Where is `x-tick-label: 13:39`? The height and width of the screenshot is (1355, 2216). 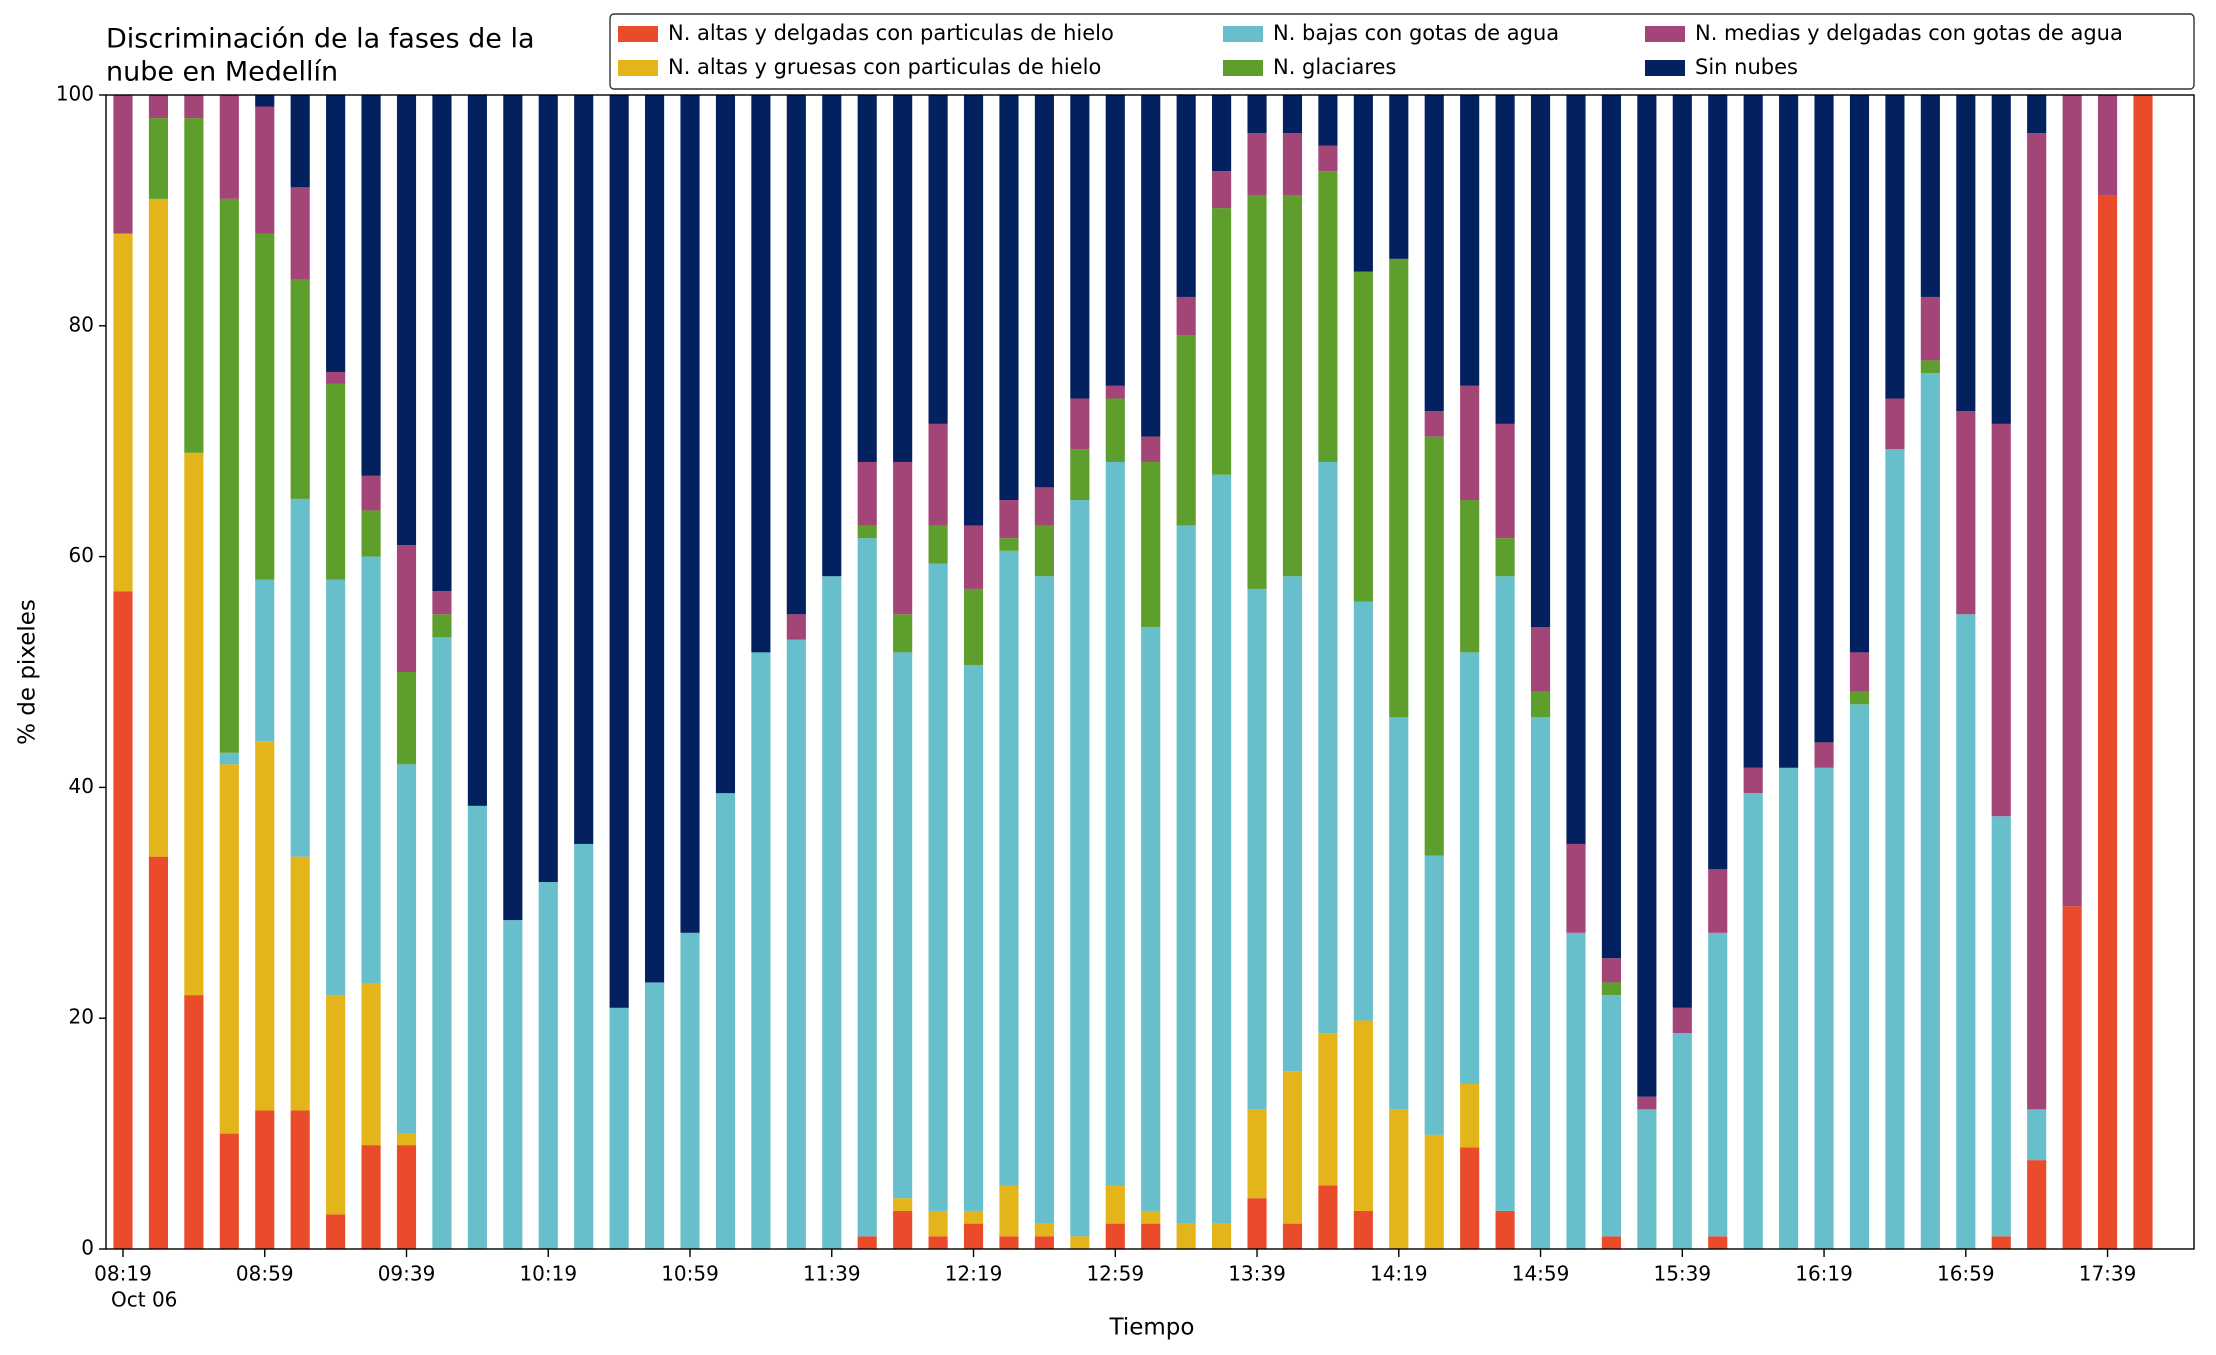 x-tick-label: 13:39 is located at coordinates (1257, 1274).